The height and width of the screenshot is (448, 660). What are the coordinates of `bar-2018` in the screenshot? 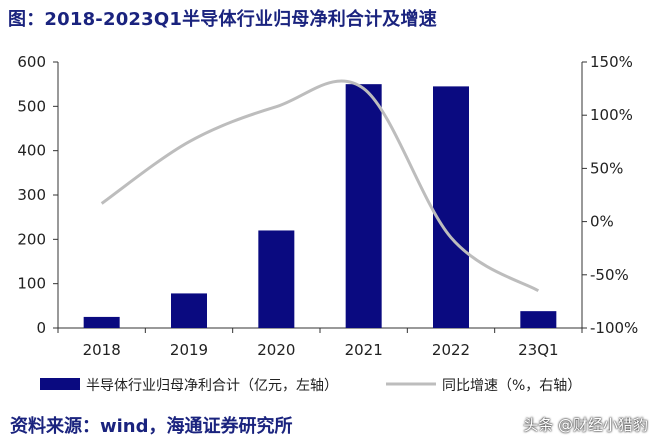 It's located at (101, 322).